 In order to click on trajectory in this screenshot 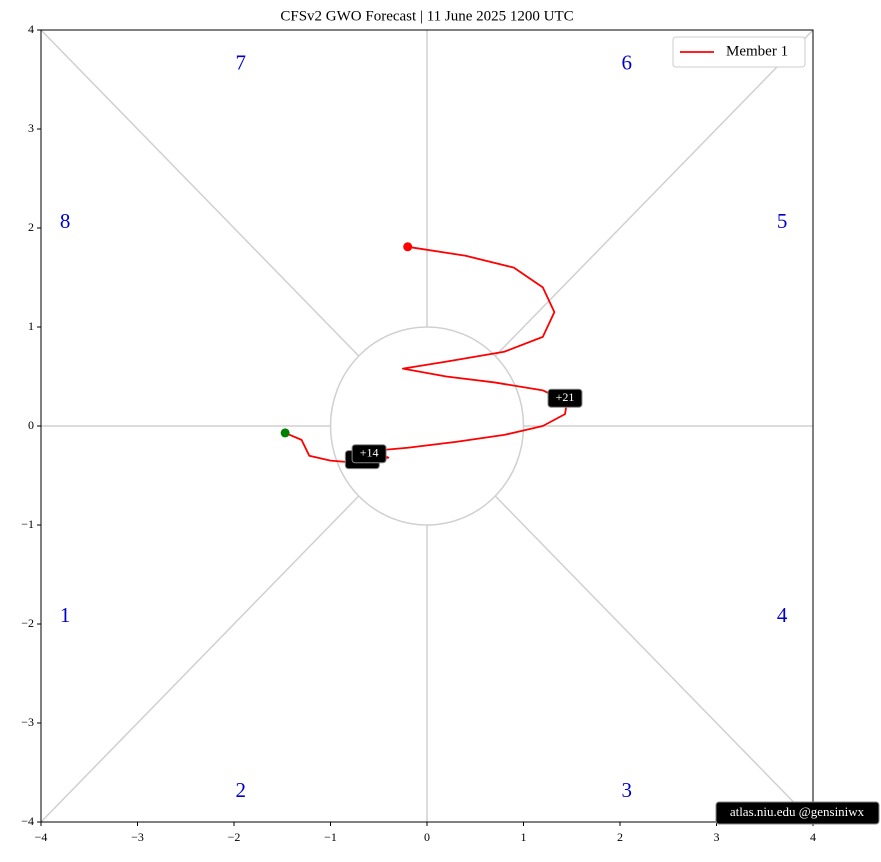, I will do `click(426, 354)`.